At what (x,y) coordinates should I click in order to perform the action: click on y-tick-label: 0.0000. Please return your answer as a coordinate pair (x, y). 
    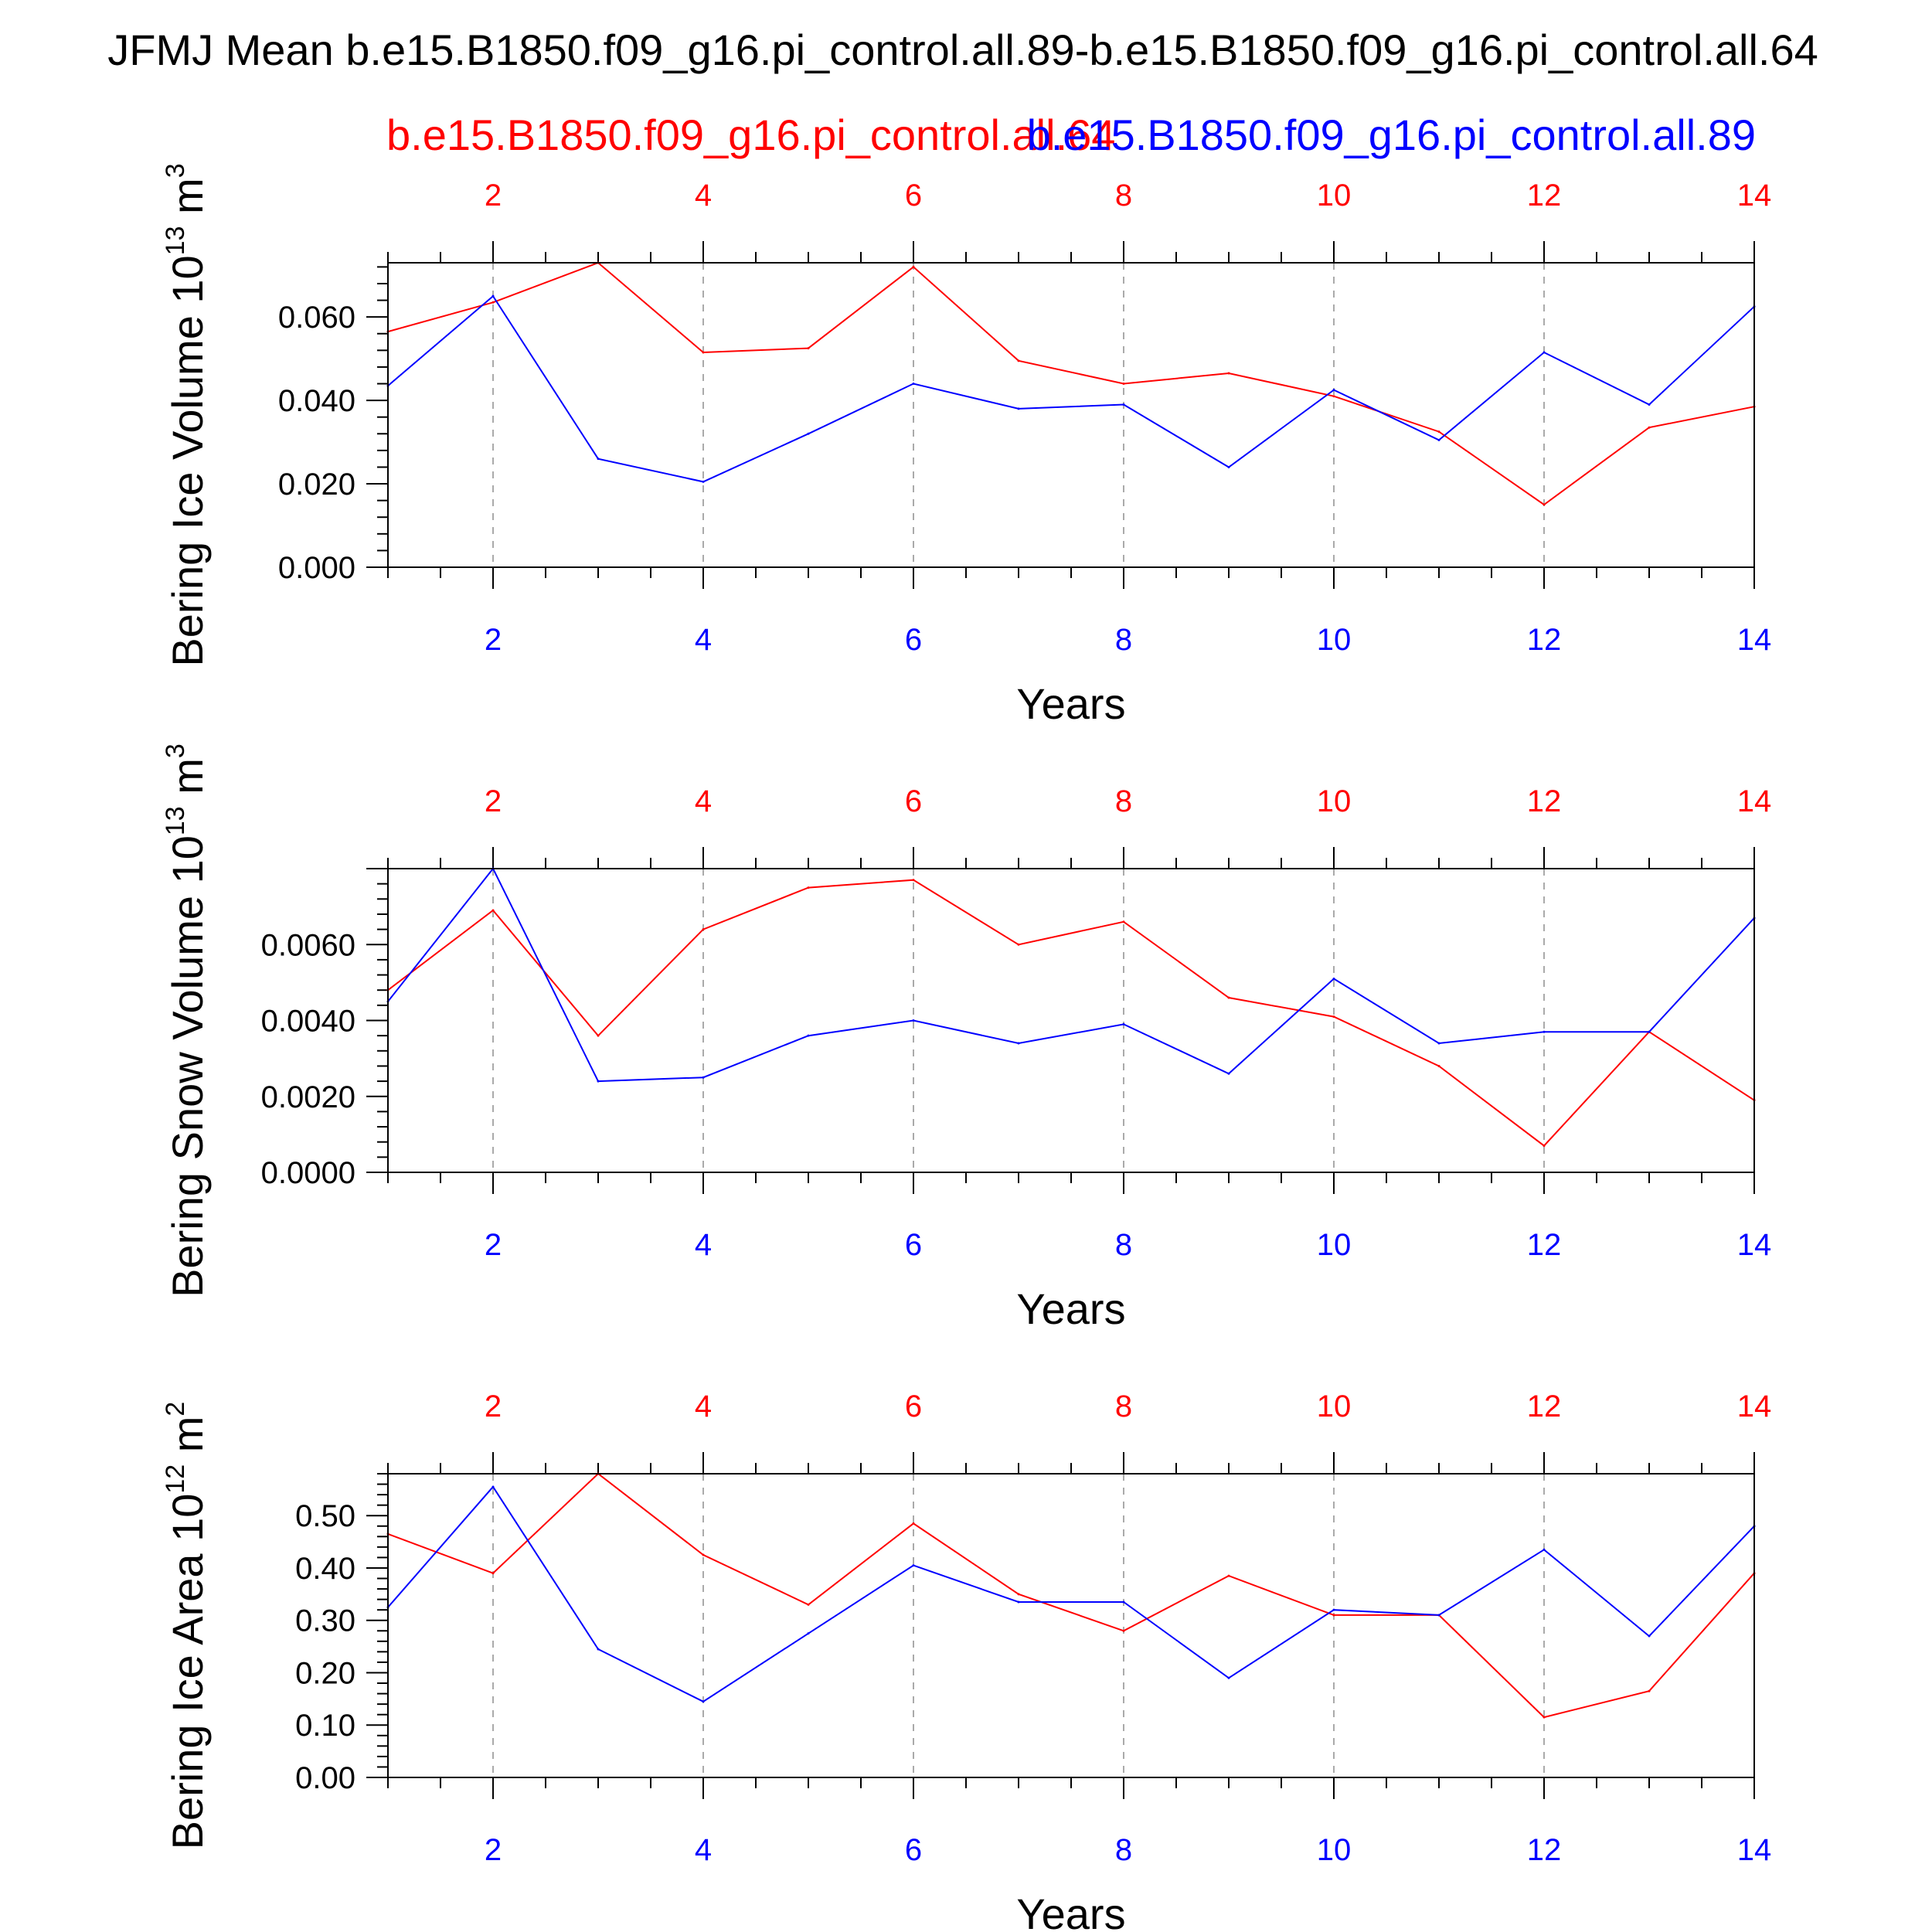
    Looking at the image, I should click on (308, 1173).